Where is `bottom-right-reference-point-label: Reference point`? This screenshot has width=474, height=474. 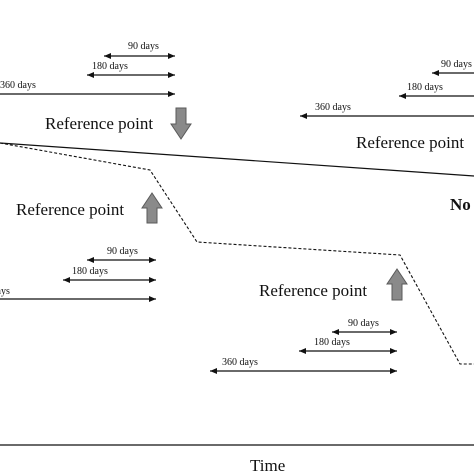 bottom-right-reference-point-label: Reference point is located at coordinates (313, 290).